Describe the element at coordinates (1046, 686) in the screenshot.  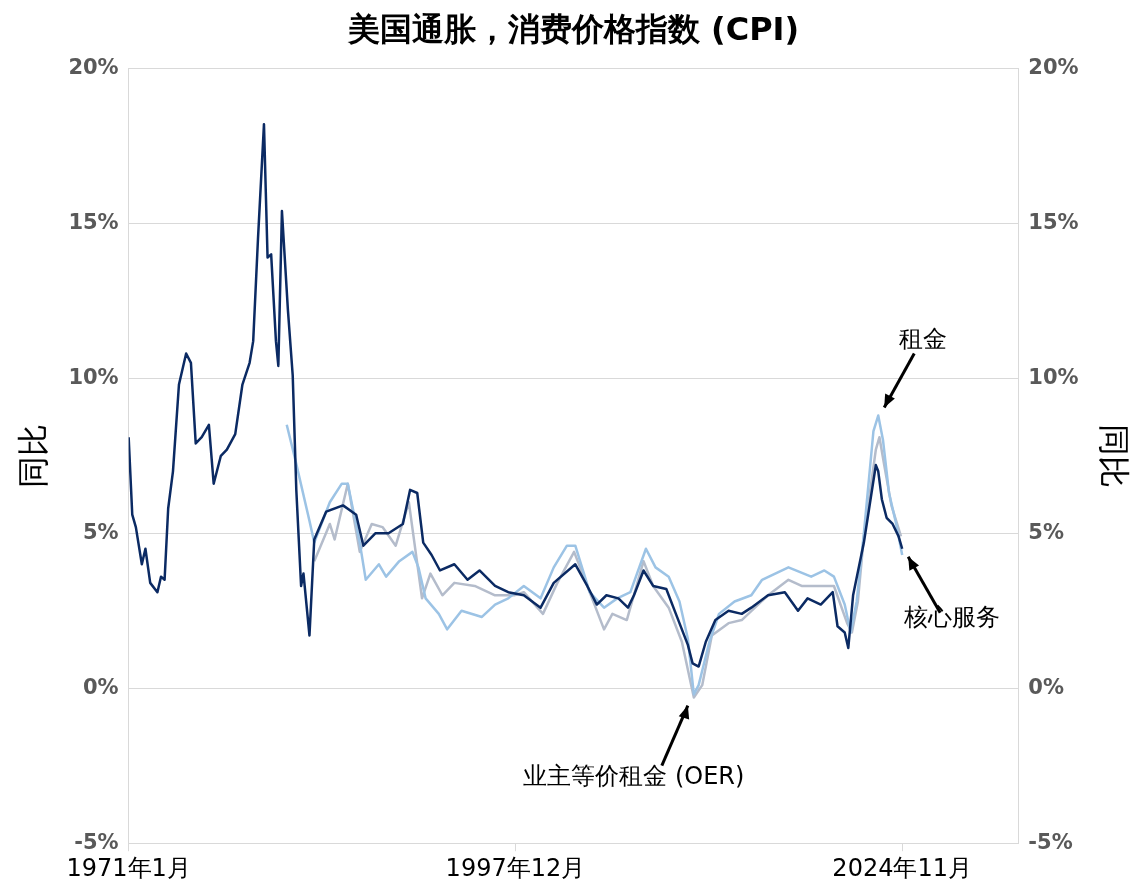
I see `y2-tick-label: 0%` at that location.